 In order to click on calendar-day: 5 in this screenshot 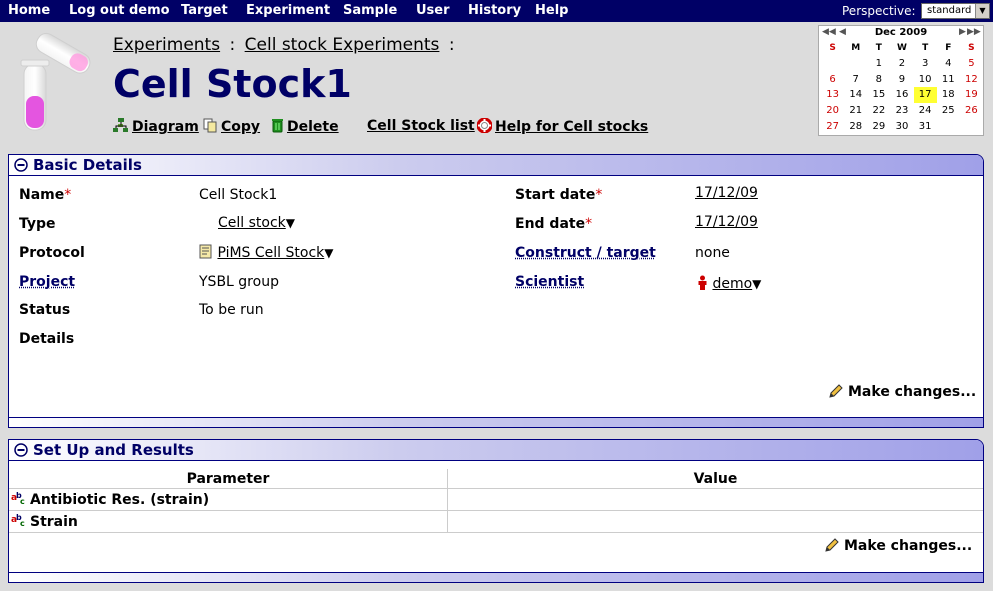, I will do `click(971, 64)`.